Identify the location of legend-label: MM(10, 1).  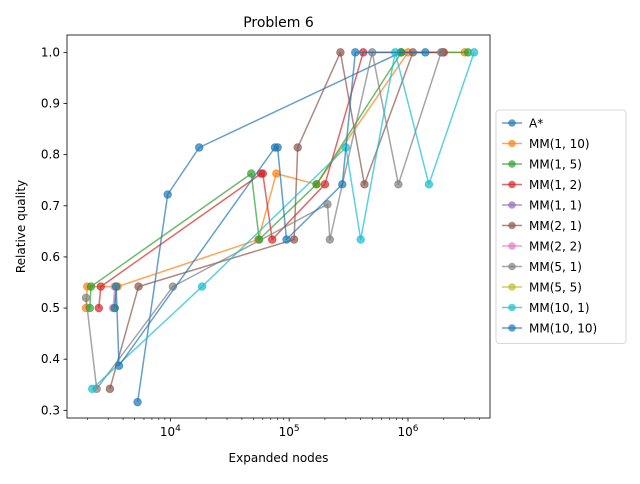
(559, 308).